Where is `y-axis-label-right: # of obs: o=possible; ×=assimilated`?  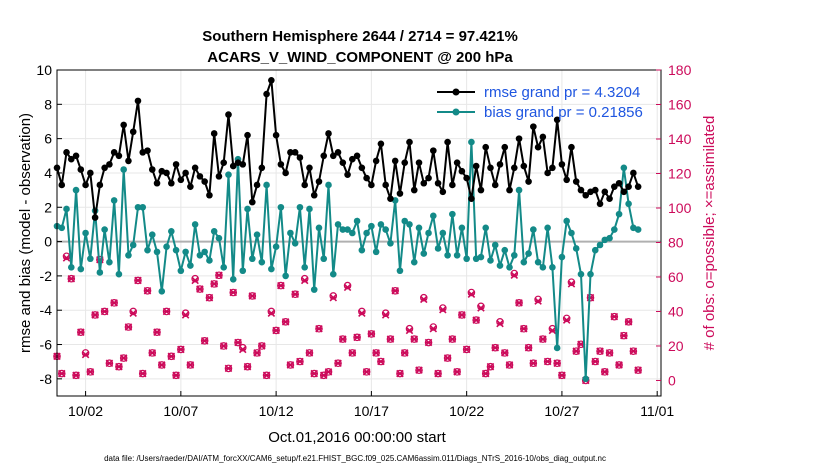 y-axis-label-right: # of obs: o=possible; ×=assimilated is located at coordinates (709, 233).